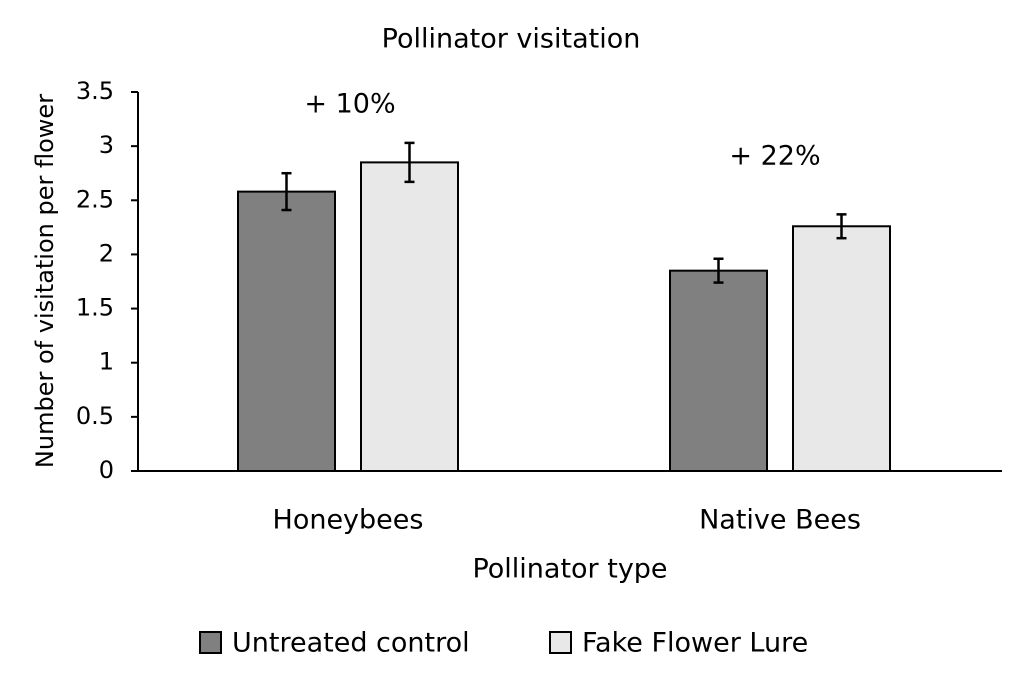 The image size is (1024, 687). Describe the element at coordinates (95, 308) in the screenshot. I see `y-tick-label: 1.5` at that location.